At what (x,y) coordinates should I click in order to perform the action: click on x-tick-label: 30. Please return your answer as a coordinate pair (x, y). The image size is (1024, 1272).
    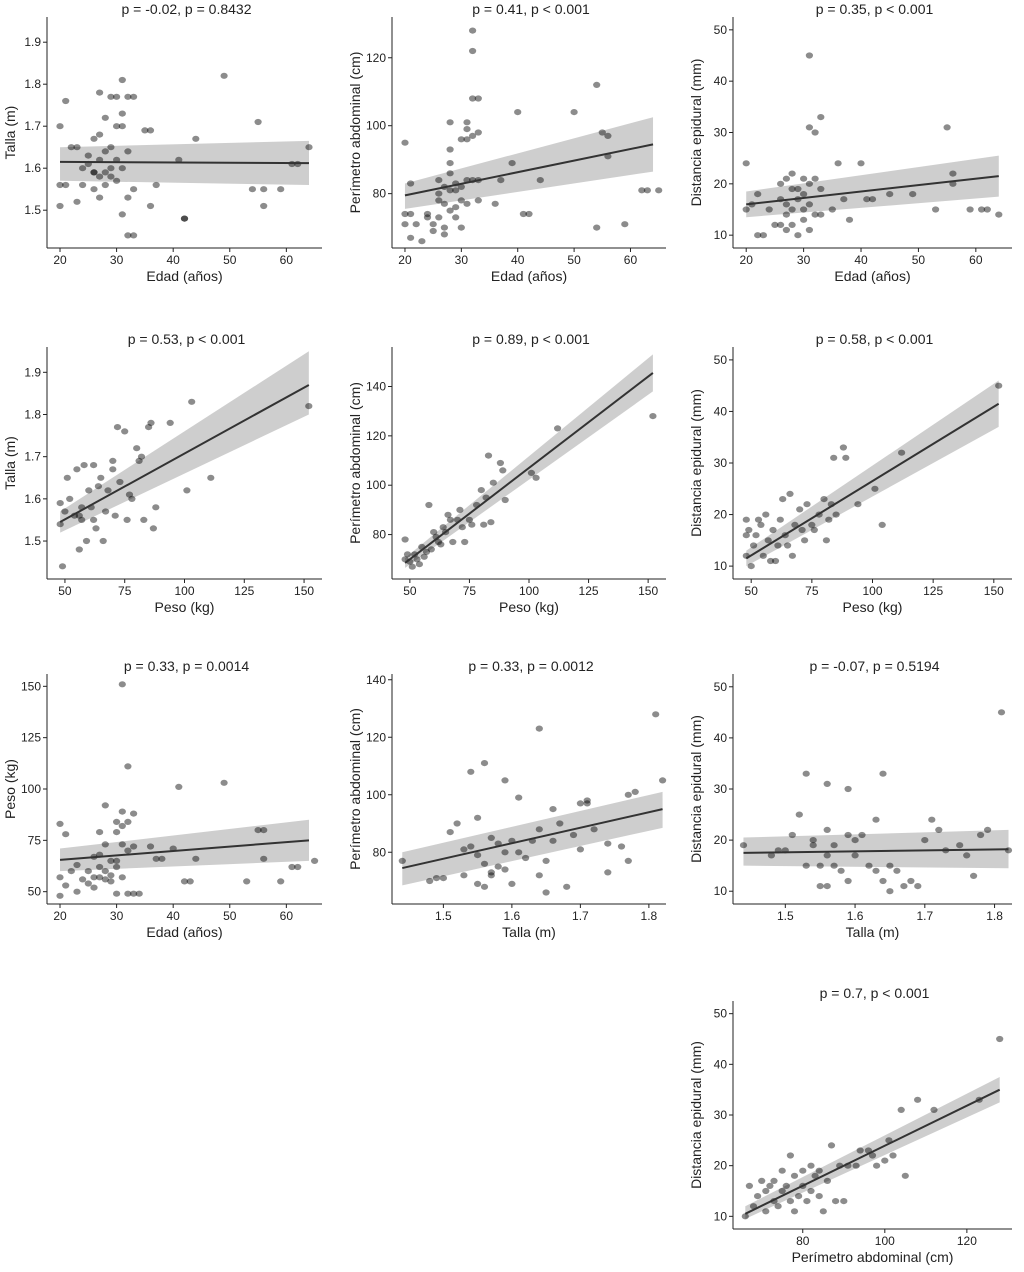
    Looking at the image, I should click on (117, 260).